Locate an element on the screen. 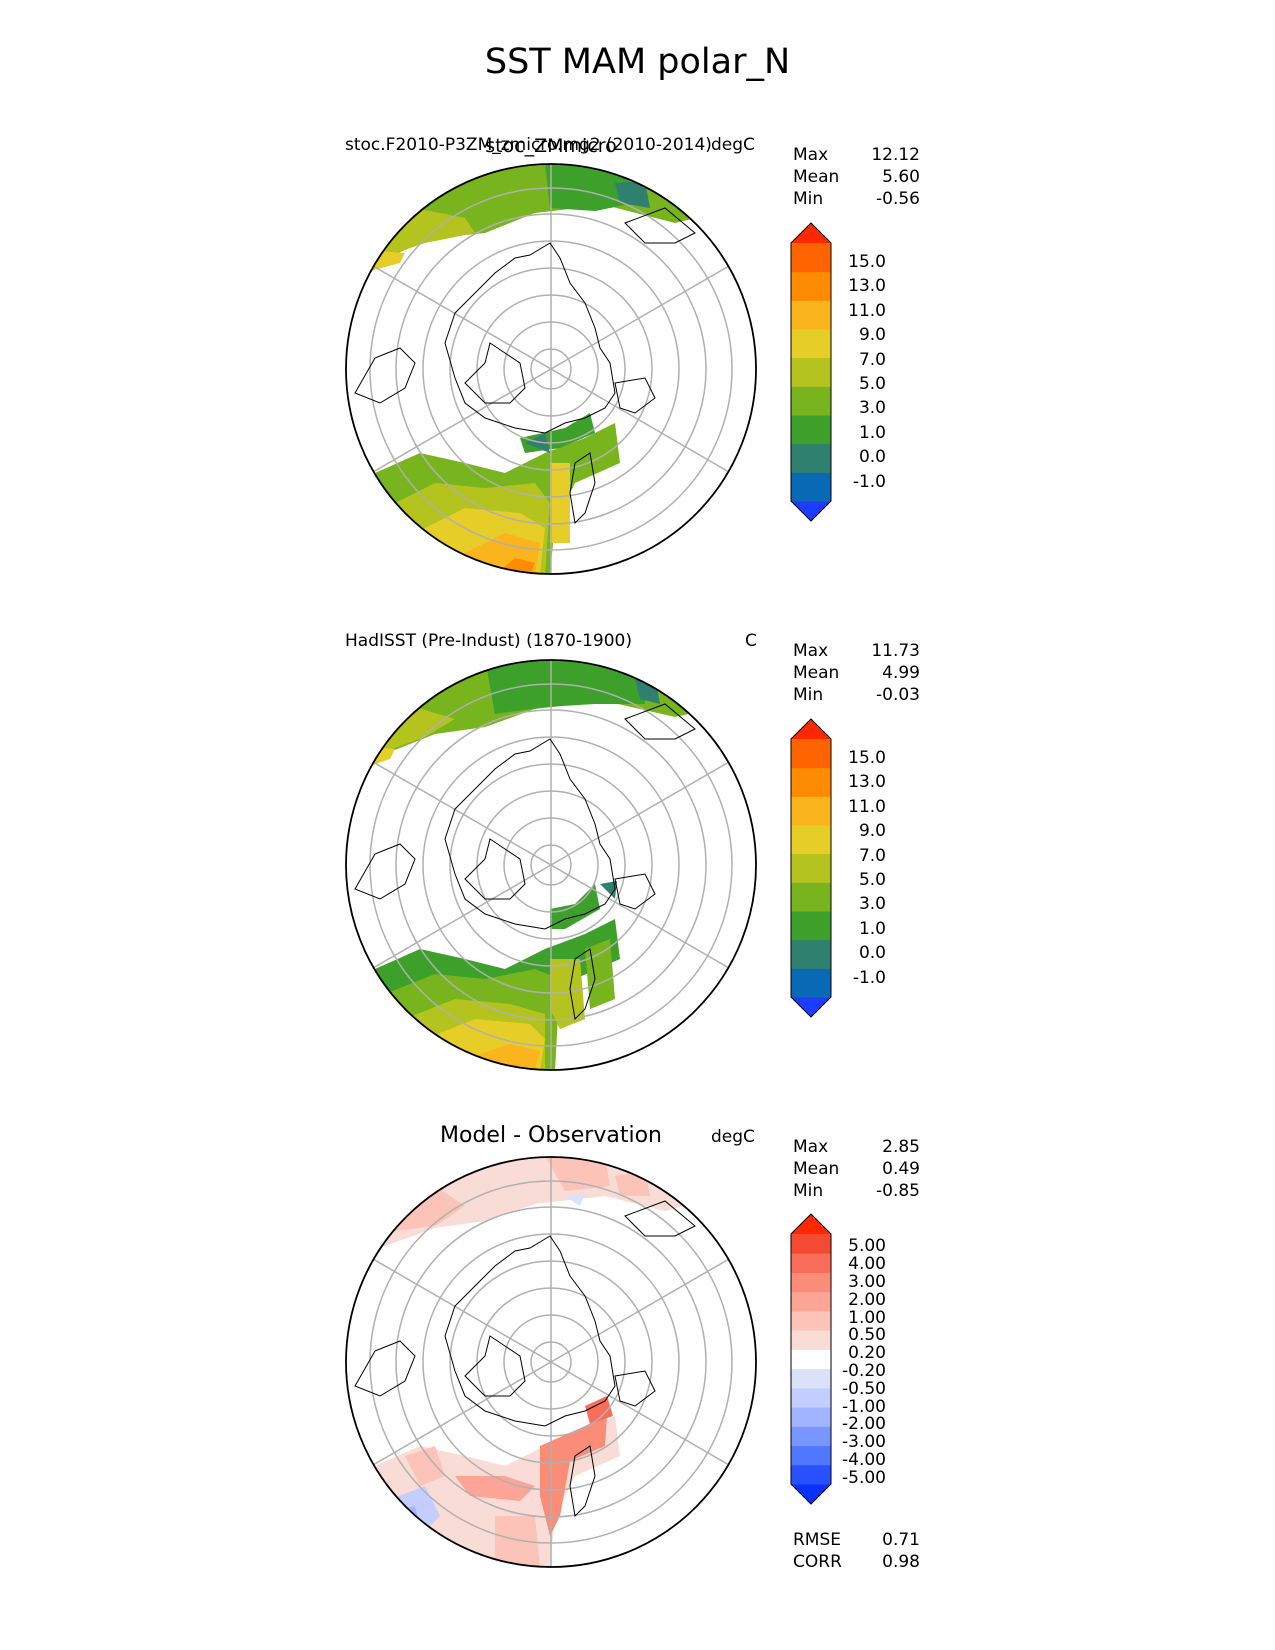 This screenshot has width=1275, height=1650. colorbar-tick: 1.00 is located at coordinates (867, 1318).